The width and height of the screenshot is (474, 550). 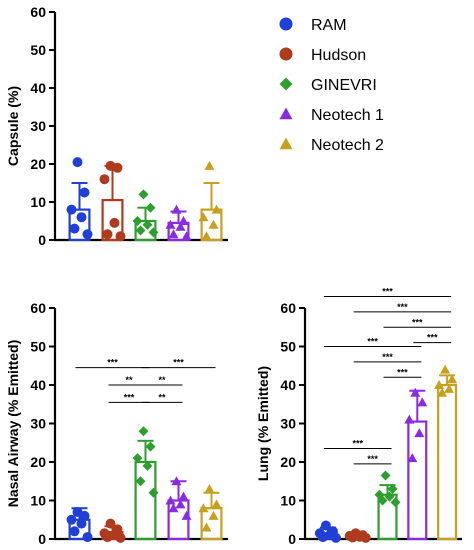 What do you see at coordinates (286, 84) in the screenshot?
I see `legend-marker-ginevri` at bounding box center [286, 84].